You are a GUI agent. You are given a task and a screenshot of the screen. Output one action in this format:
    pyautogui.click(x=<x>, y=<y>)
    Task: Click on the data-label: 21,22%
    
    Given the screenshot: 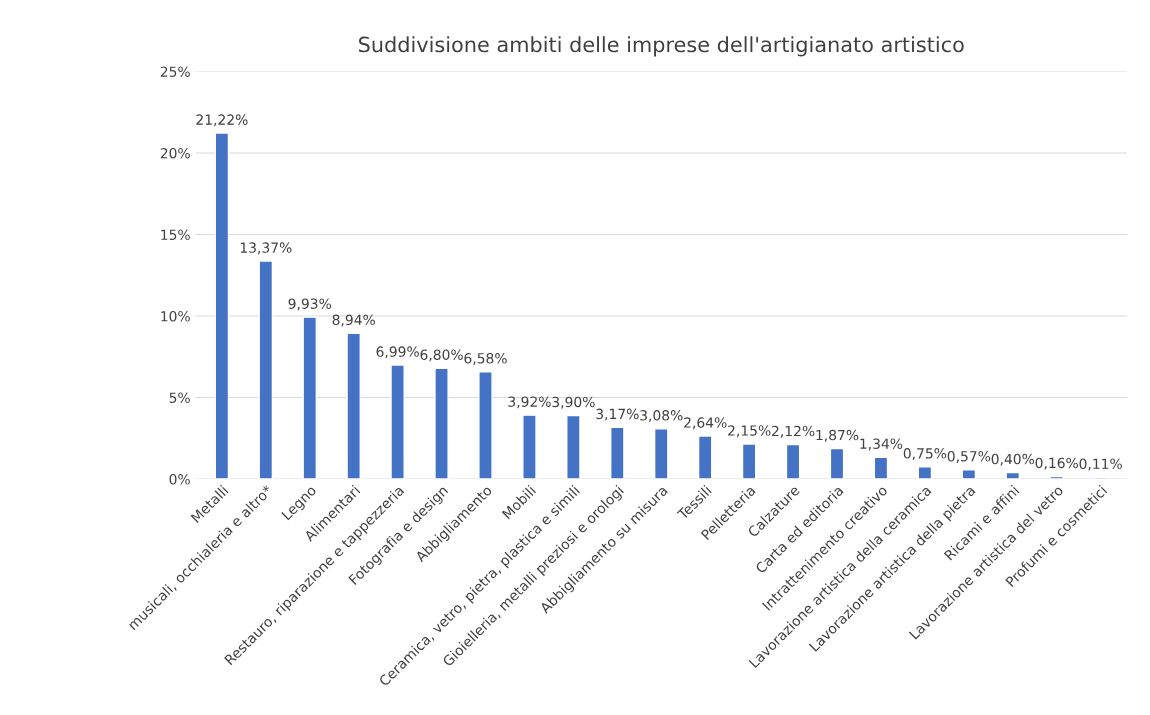 What is the action you would take?
    pyautogui.click(x=222, y=120)
    